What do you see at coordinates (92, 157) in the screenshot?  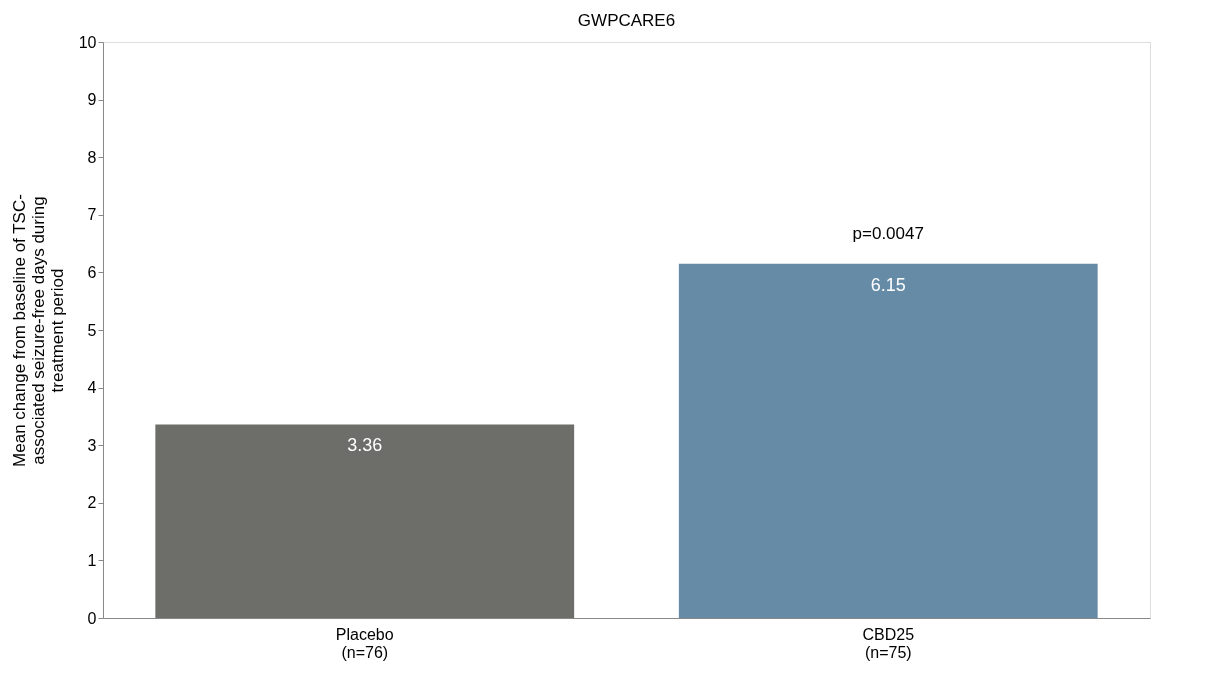 I see `y-tick-label: 8` at bounding box center [92, 157].